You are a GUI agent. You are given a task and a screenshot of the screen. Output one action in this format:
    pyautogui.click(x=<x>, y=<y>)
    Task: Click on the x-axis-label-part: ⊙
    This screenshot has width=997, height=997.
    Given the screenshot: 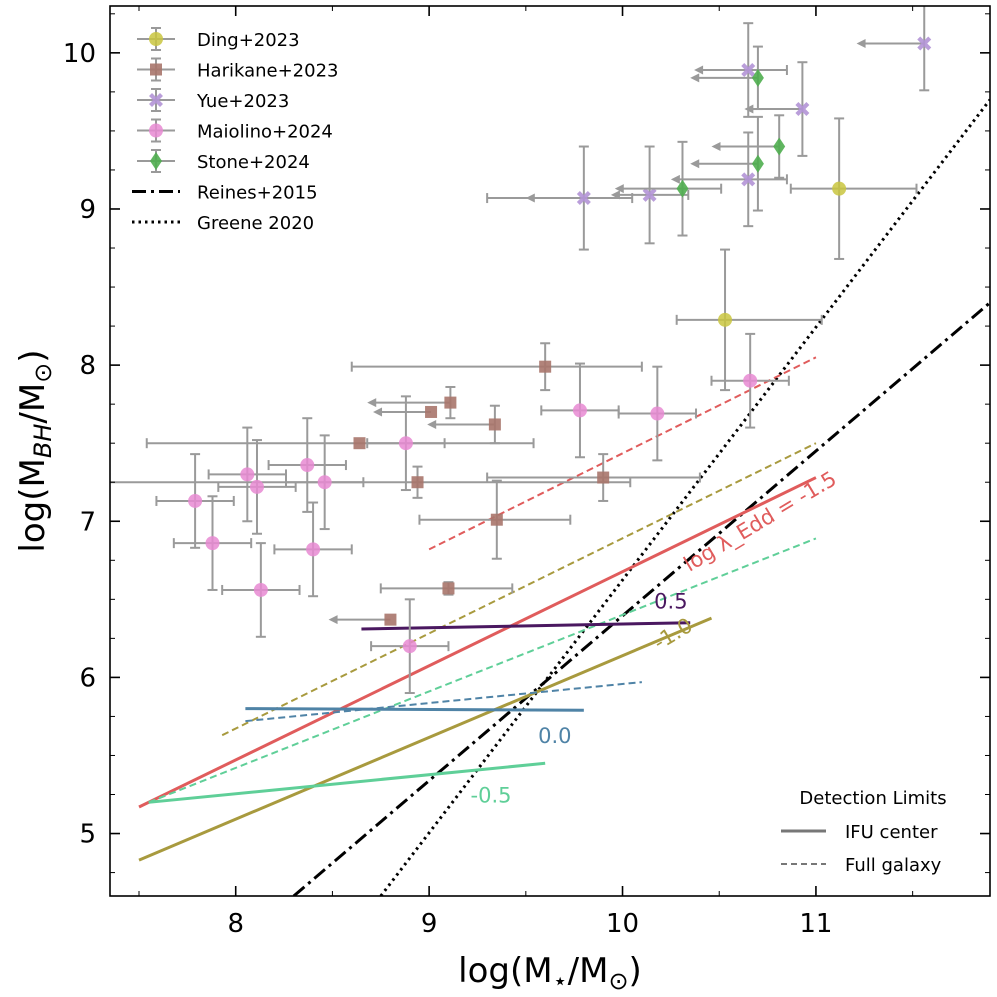 What is the action you would take?
    pyautogui.click(x=618, y=981)
    